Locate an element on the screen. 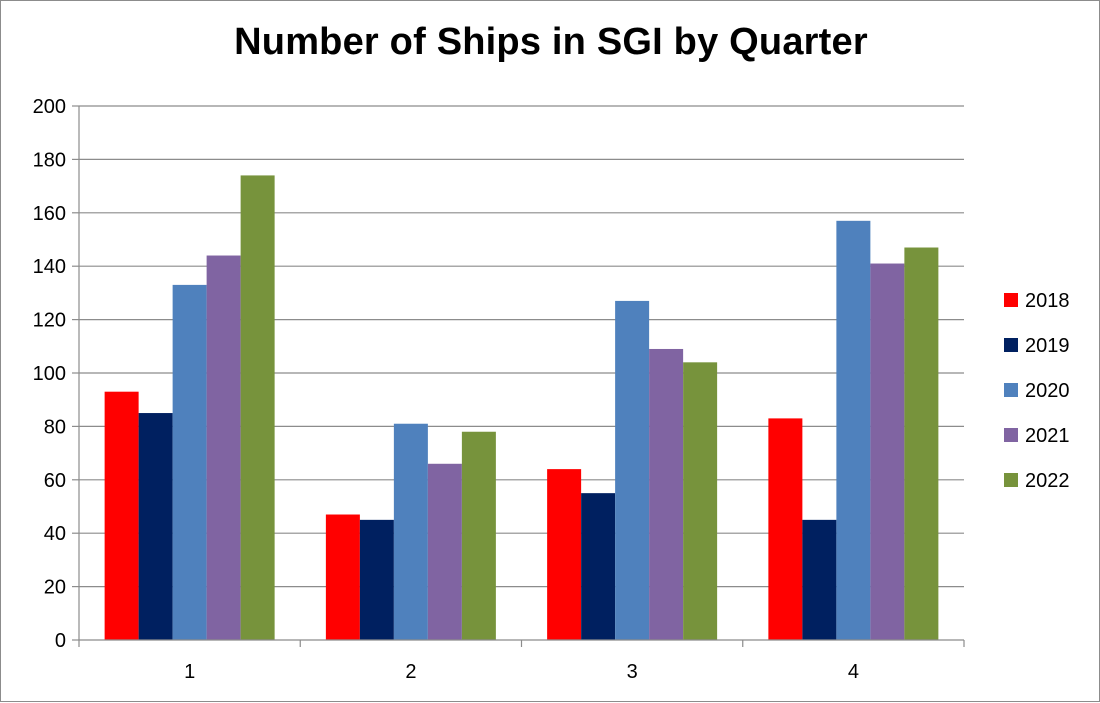  bar-2018-q1 is located at coordinates (121, 515).